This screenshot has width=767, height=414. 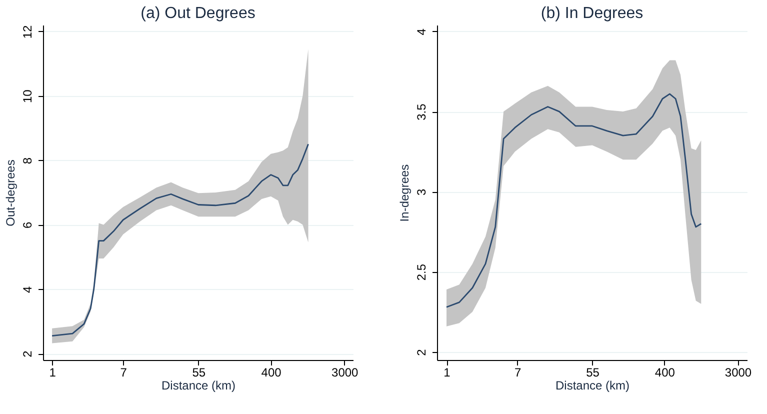 What do you see at coordinates (27, 225) in the screenshot?
I see `y-tick-label: 6` at bounding box center [27, 225].